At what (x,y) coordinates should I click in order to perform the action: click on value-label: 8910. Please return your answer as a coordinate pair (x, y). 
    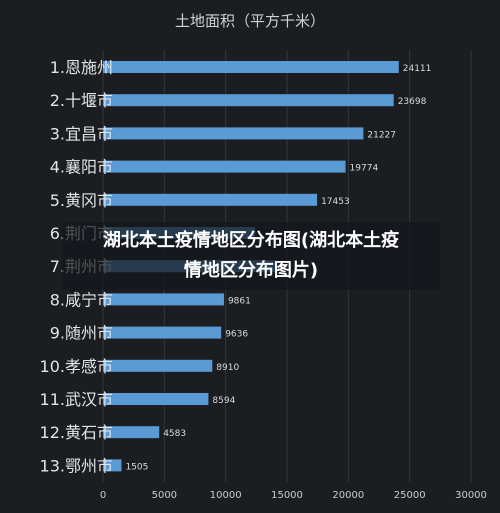
    Looking at the image, I should click on (227, 368).